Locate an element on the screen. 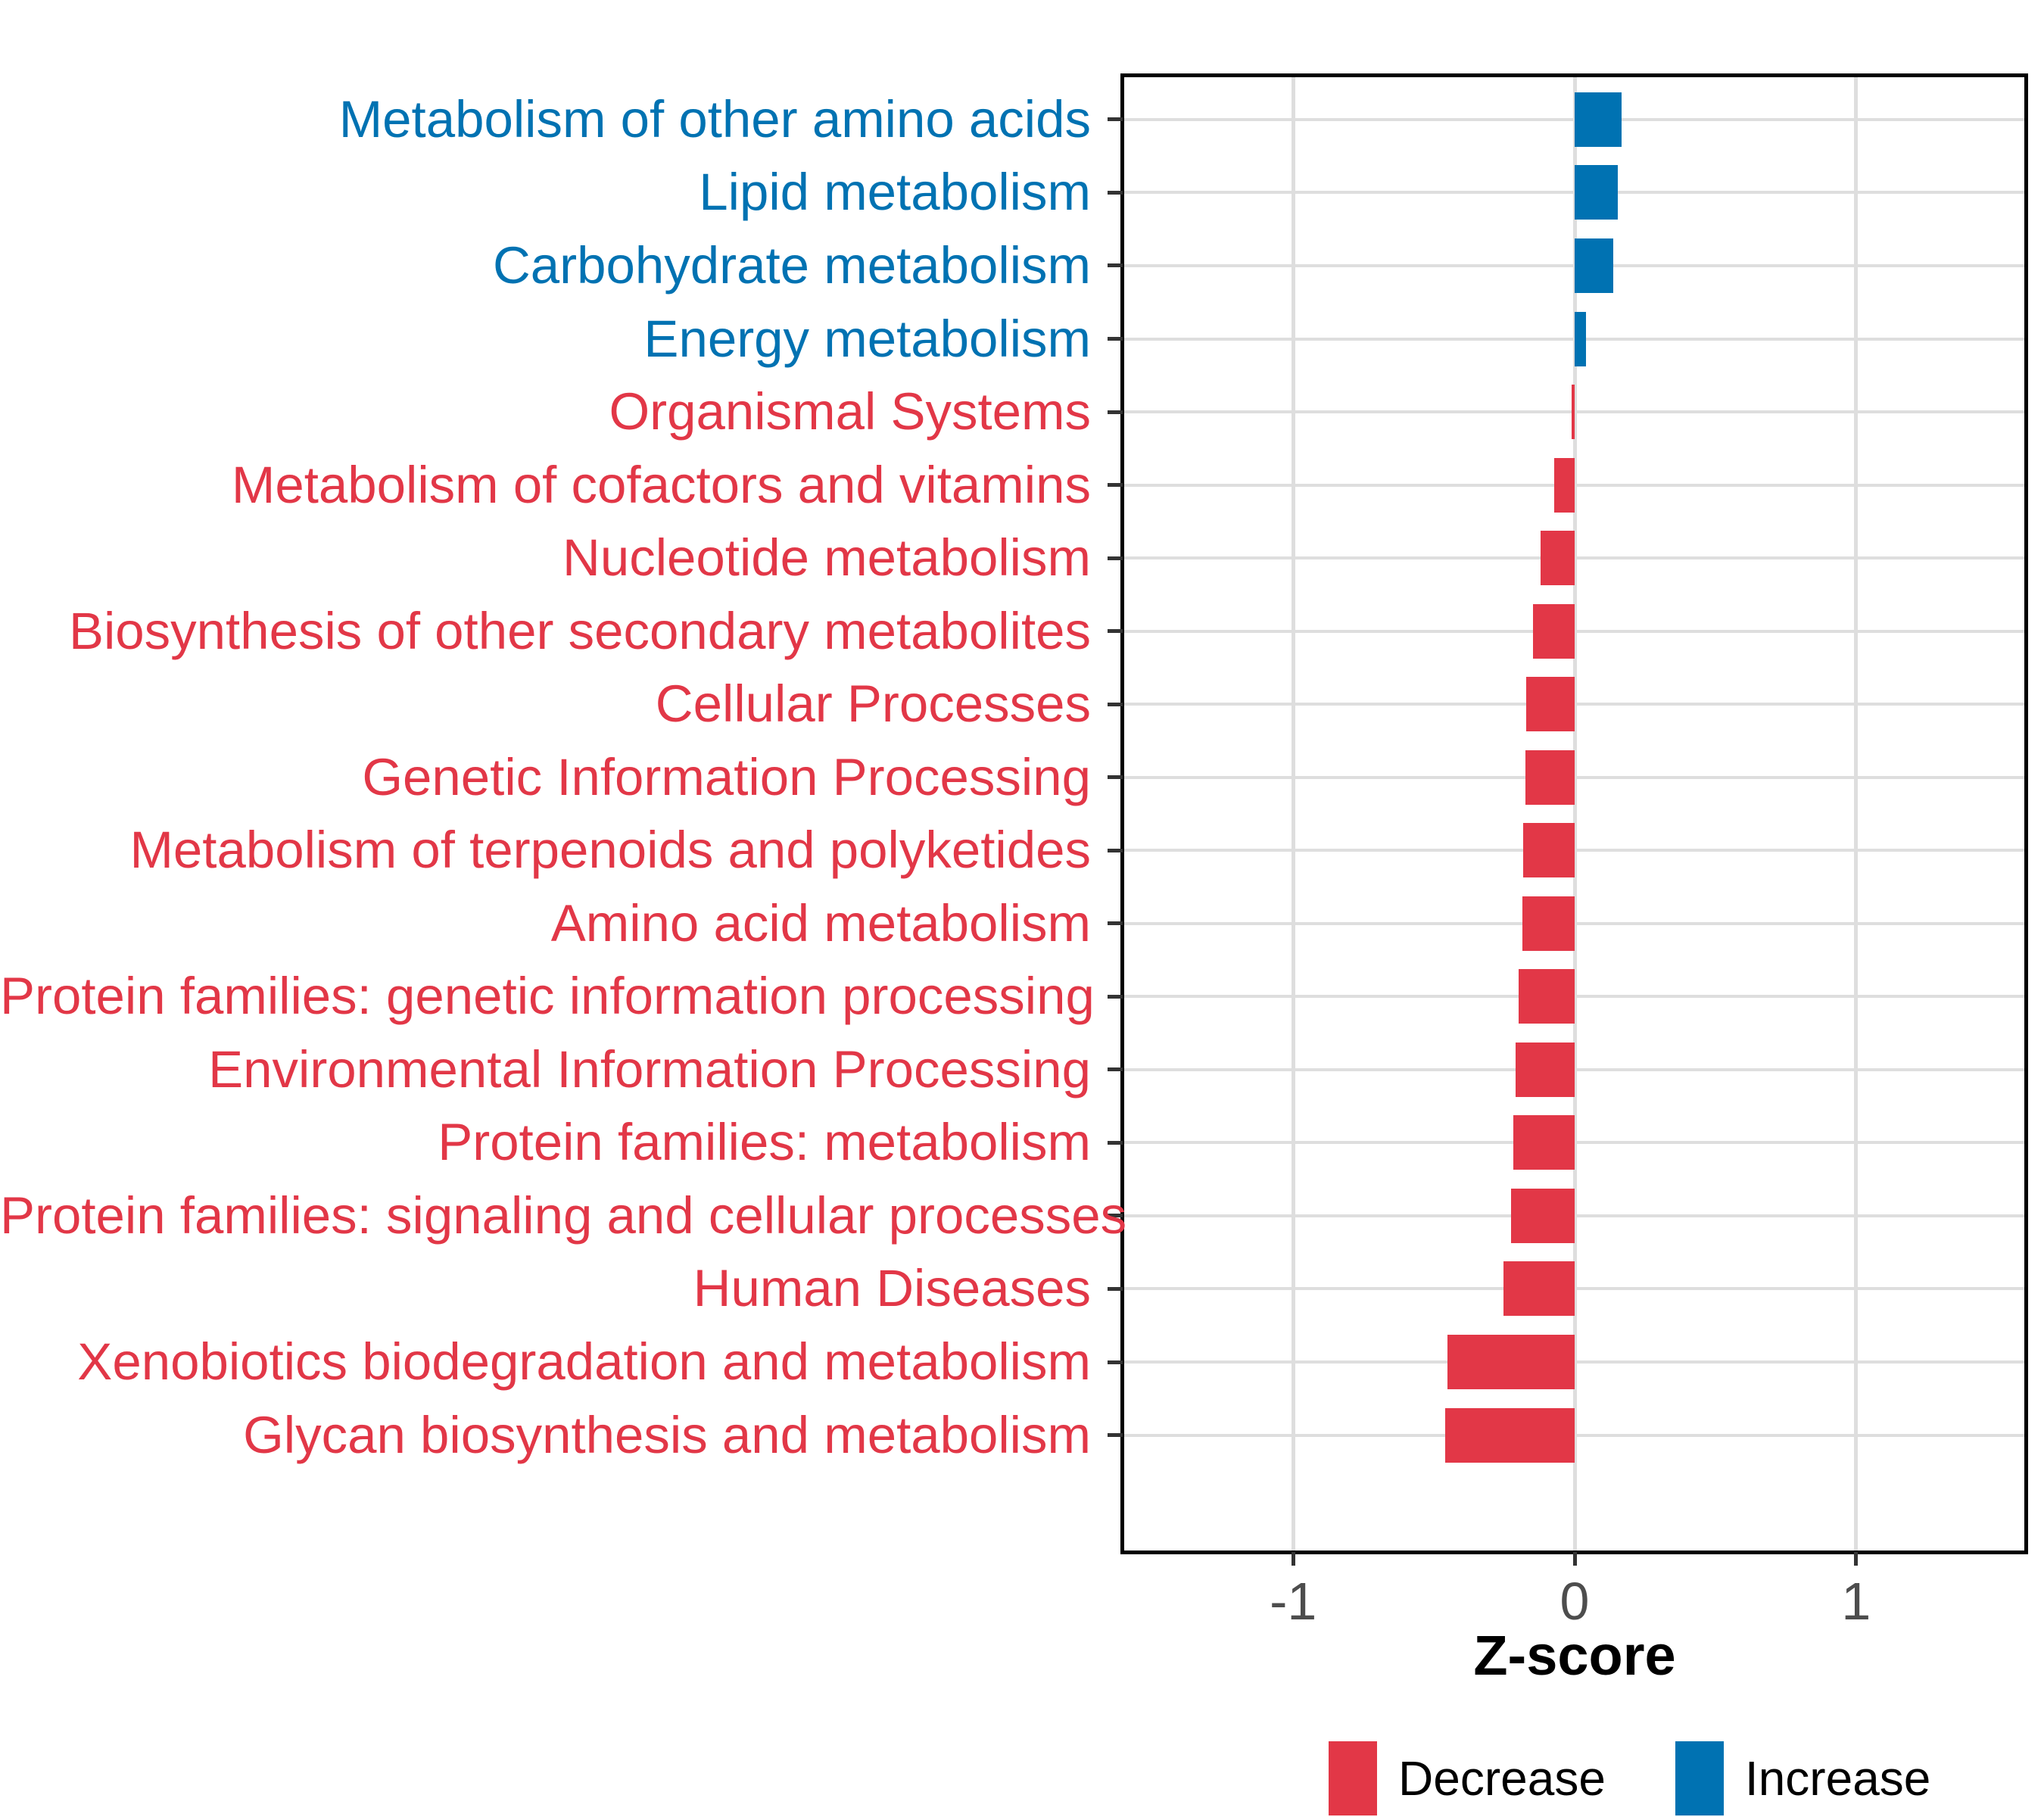 Image resolution: width=2044 pixels, height=1817 pixels. y-tick-label: Genetic Information Processing is located at coordinates (726, 776).